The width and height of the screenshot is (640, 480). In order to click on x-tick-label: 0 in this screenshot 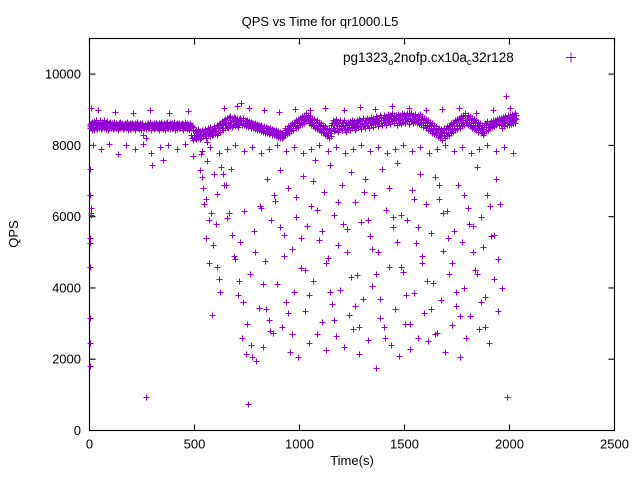, I will do `click(89, 444)`.